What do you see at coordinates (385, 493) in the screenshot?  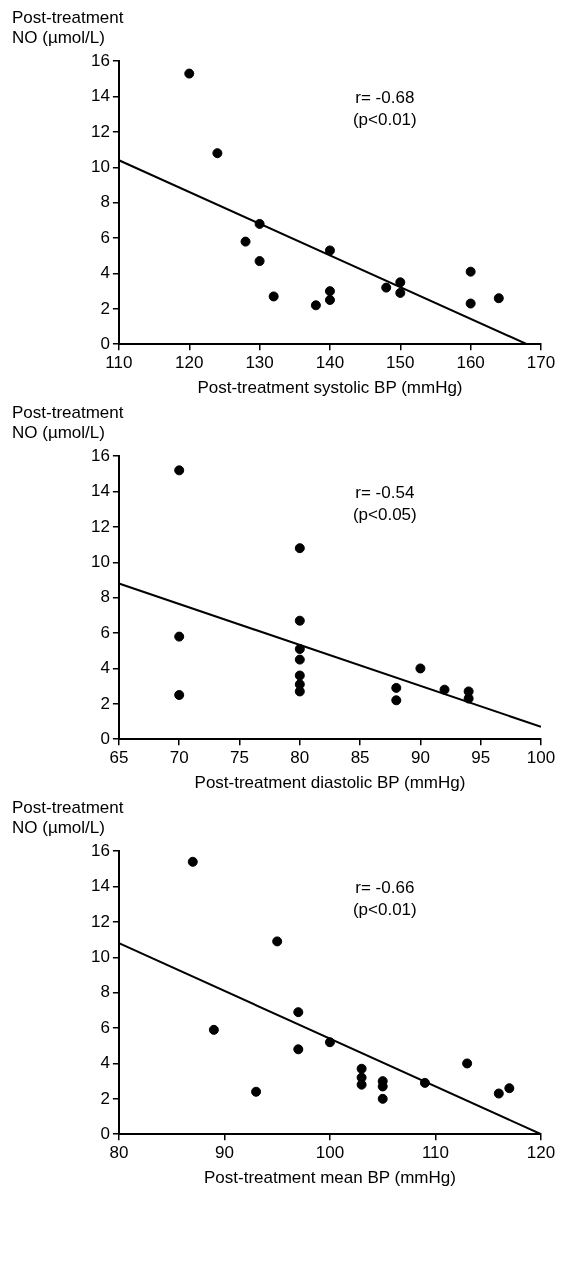 I see `annotation: r= -0.54` at bounding box center [385, 493].